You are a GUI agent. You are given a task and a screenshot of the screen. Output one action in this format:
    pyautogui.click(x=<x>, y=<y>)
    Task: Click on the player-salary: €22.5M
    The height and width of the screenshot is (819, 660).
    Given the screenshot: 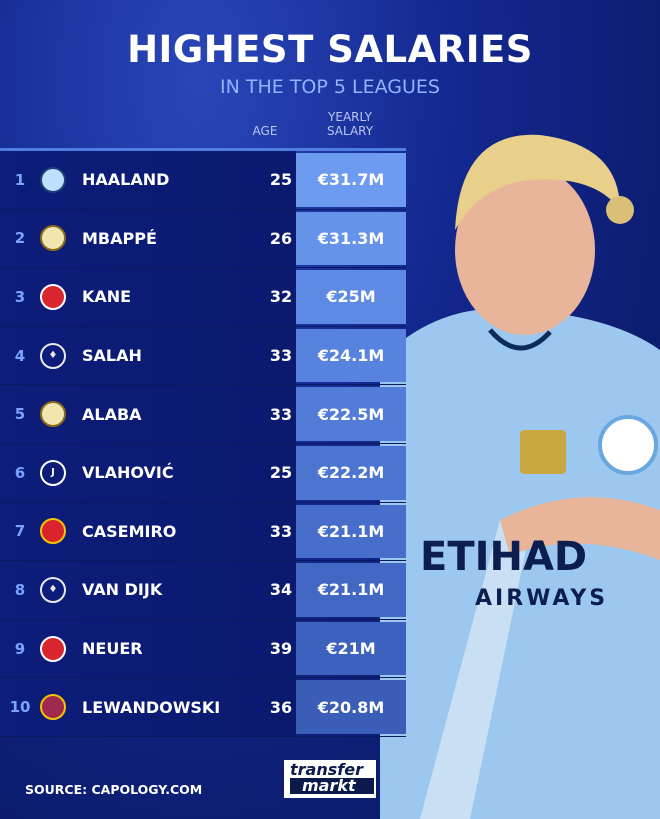 What is the action you would take?
    pyautogui.click(x=351, y=414)
    